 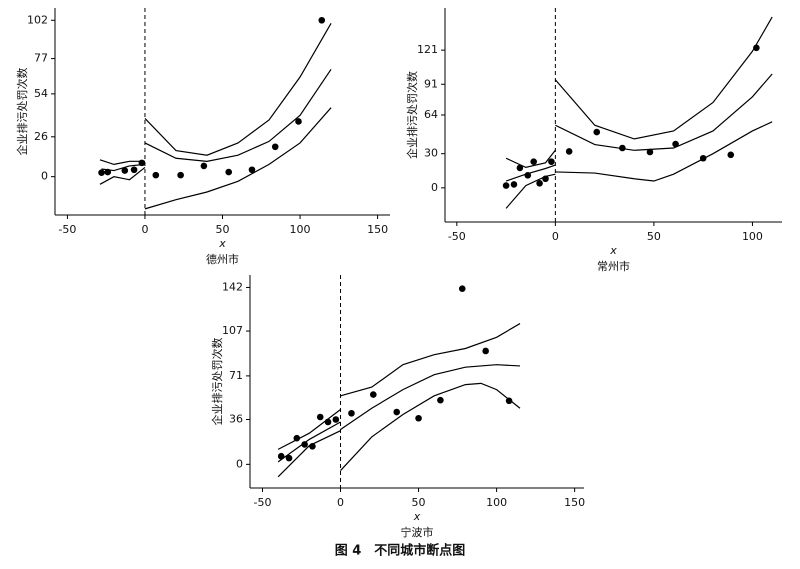 I want to click on y-tick-label: 91, so click(x=431, y=83).